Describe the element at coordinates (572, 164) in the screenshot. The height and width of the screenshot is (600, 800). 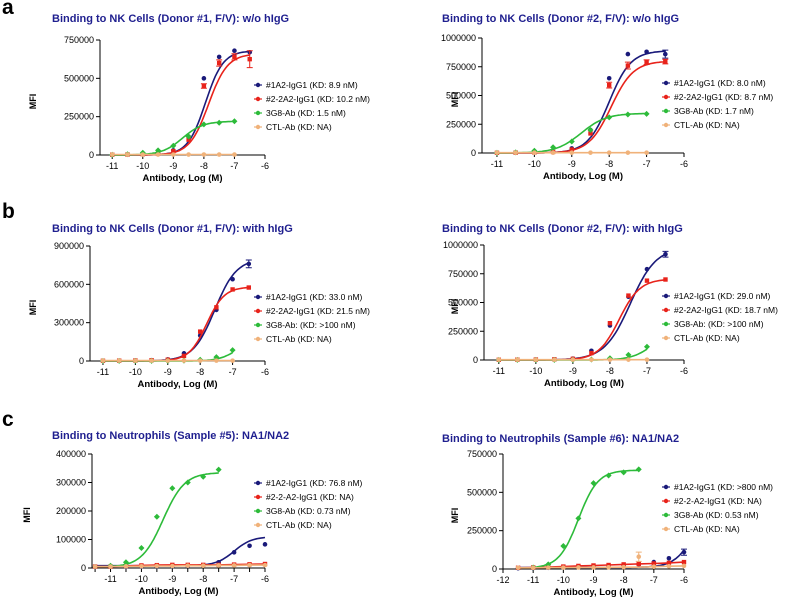
I see `x-tick-label: -9` at that location.